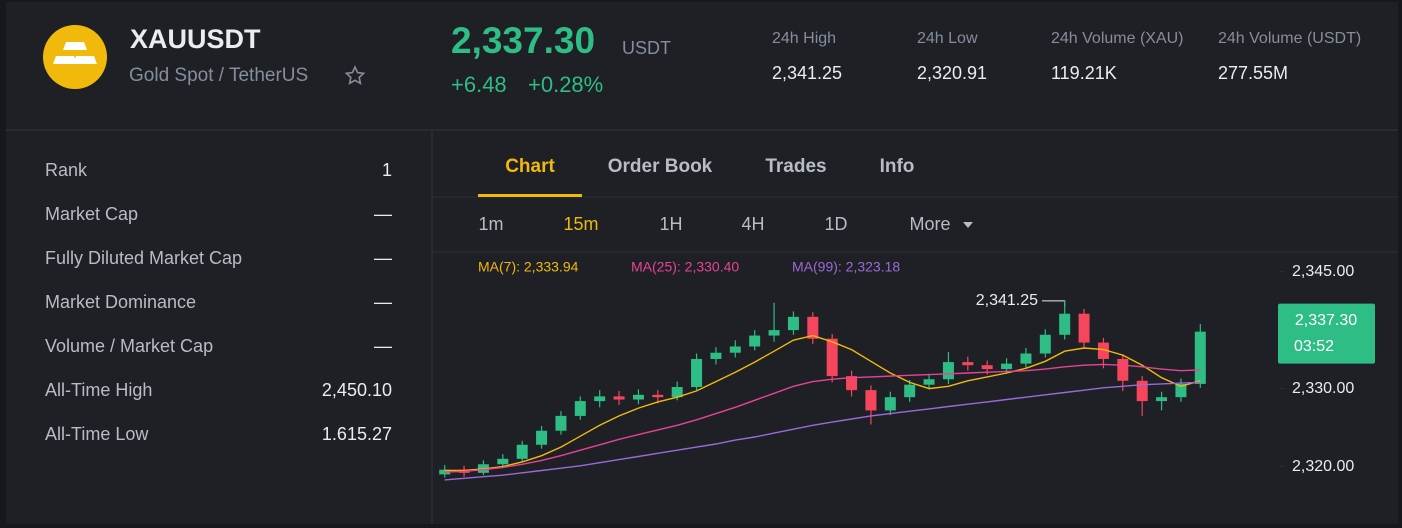 This screenshot has height=528, width=1402. I want to click on stat-value: 2,320.91, so click(952, 73).